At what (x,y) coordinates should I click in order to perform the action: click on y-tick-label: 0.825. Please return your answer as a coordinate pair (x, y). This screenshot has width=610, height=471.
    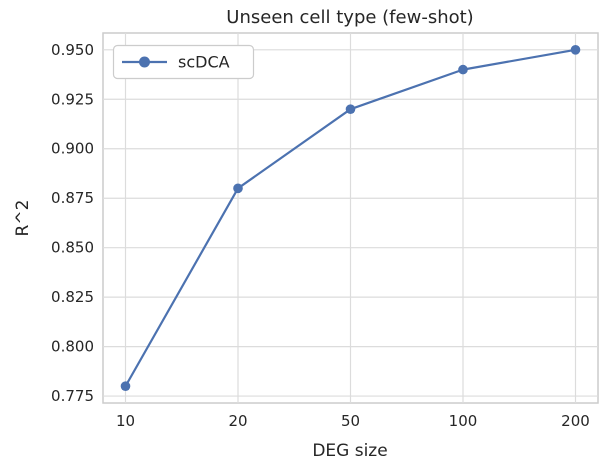
    Looking at the image, I should click on (72, 297).